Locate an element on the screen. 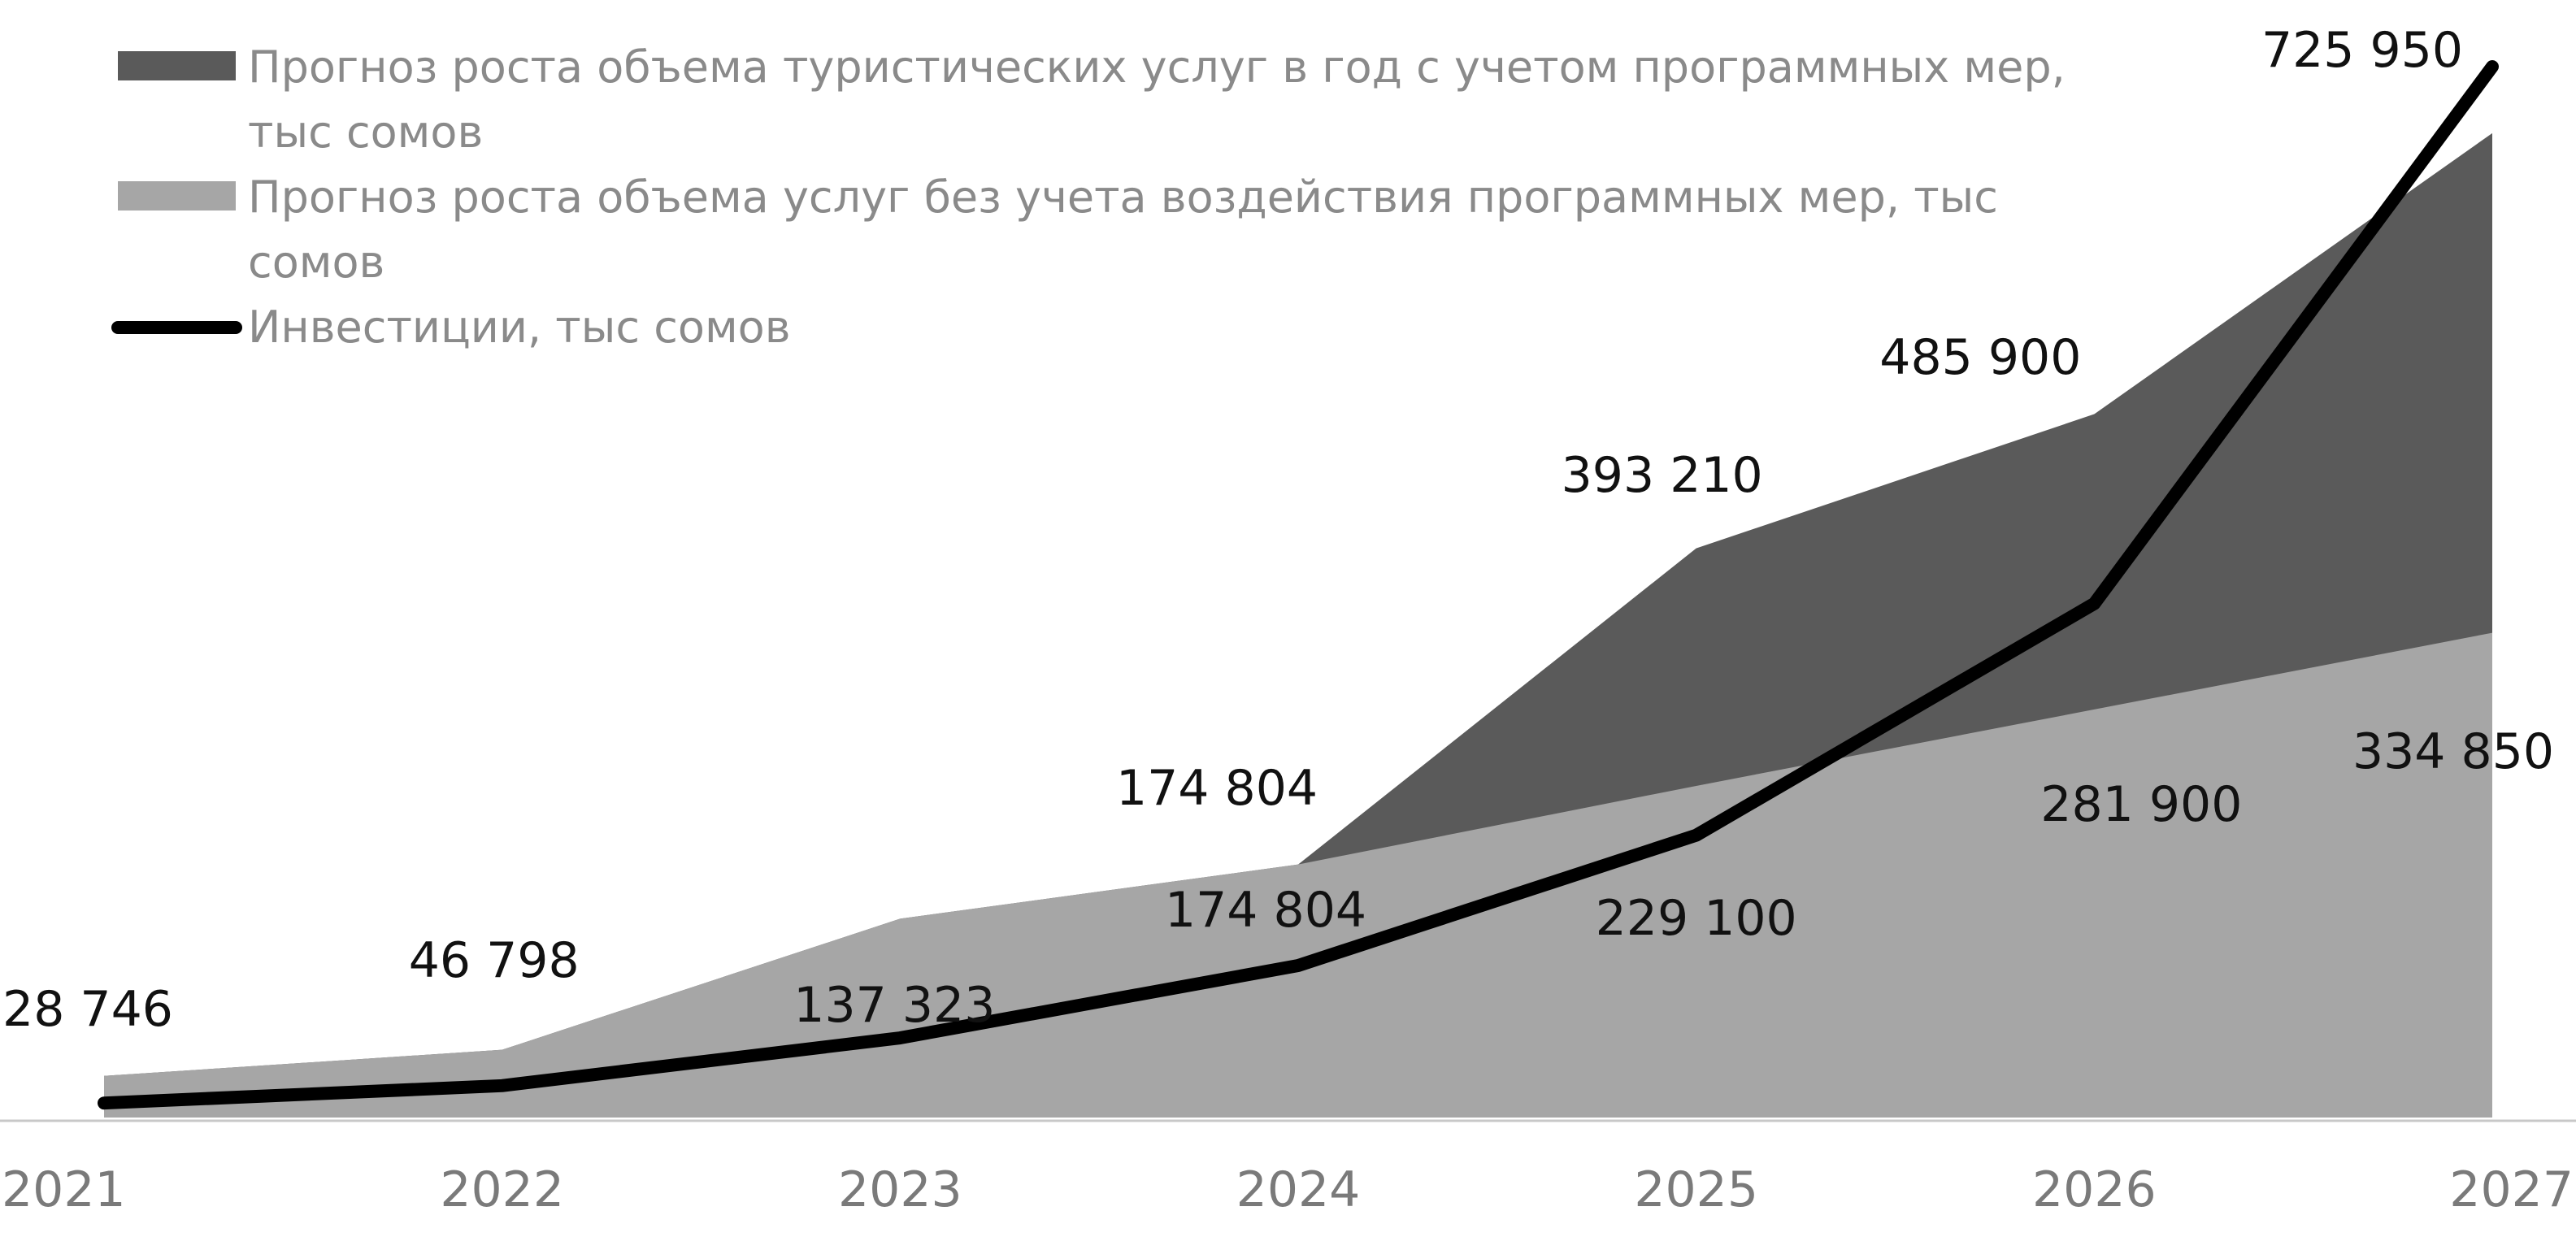  data-label-without_program-2022: 46 798 is located at coordinates (494, 961).